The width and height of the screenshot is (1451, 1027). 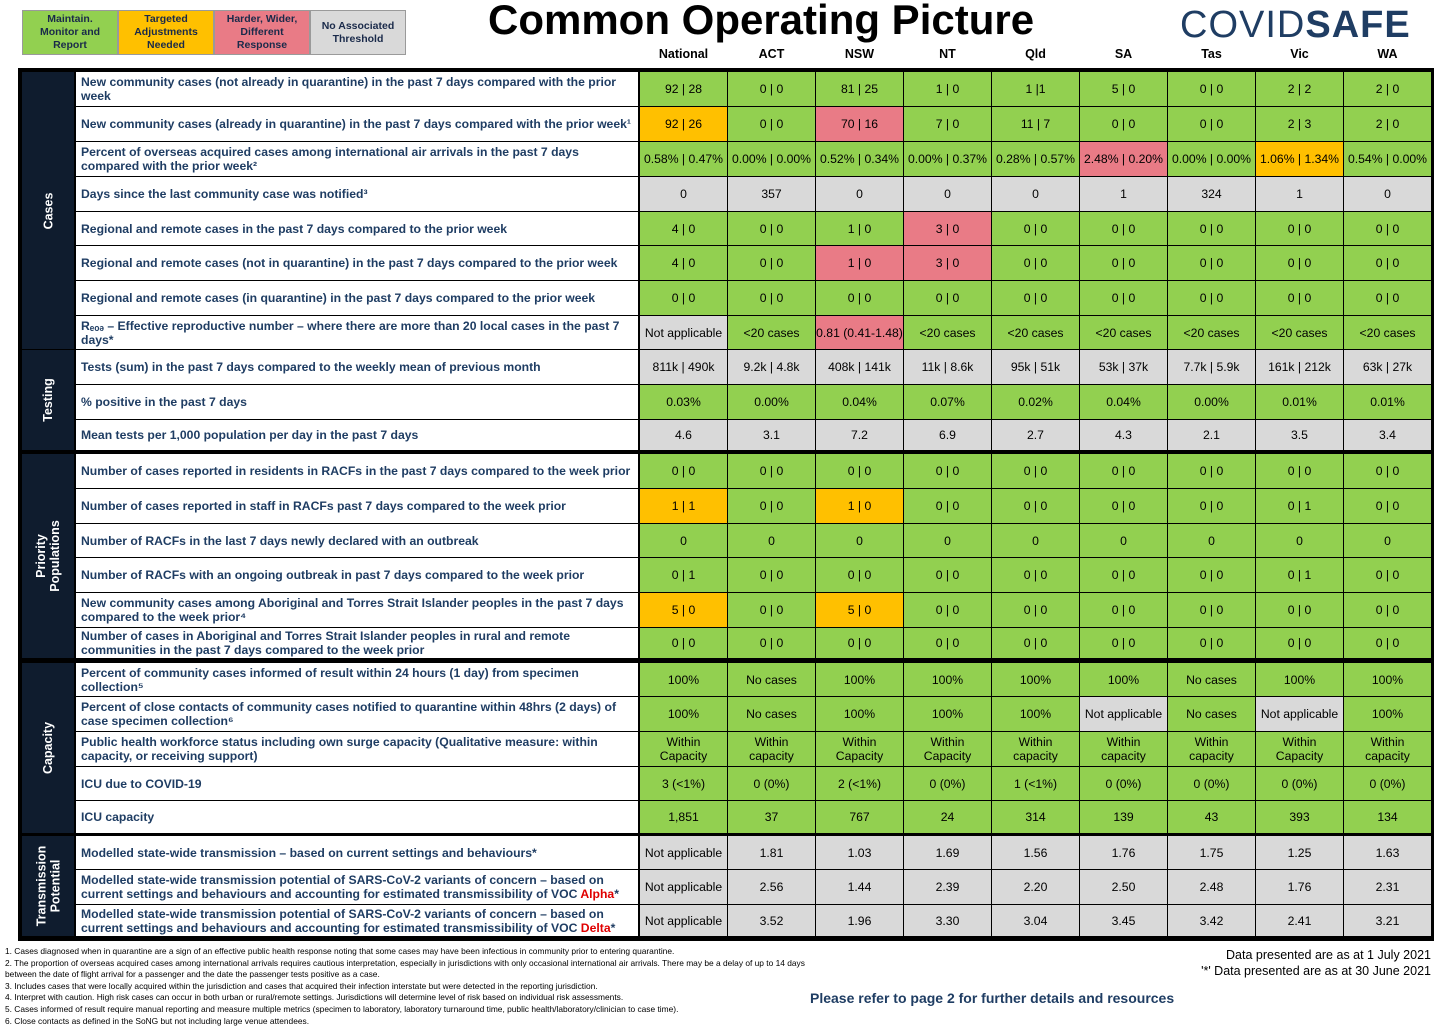 I want to click on cell-national: 0.58% | 0.47%, so click(x=683, y=159).